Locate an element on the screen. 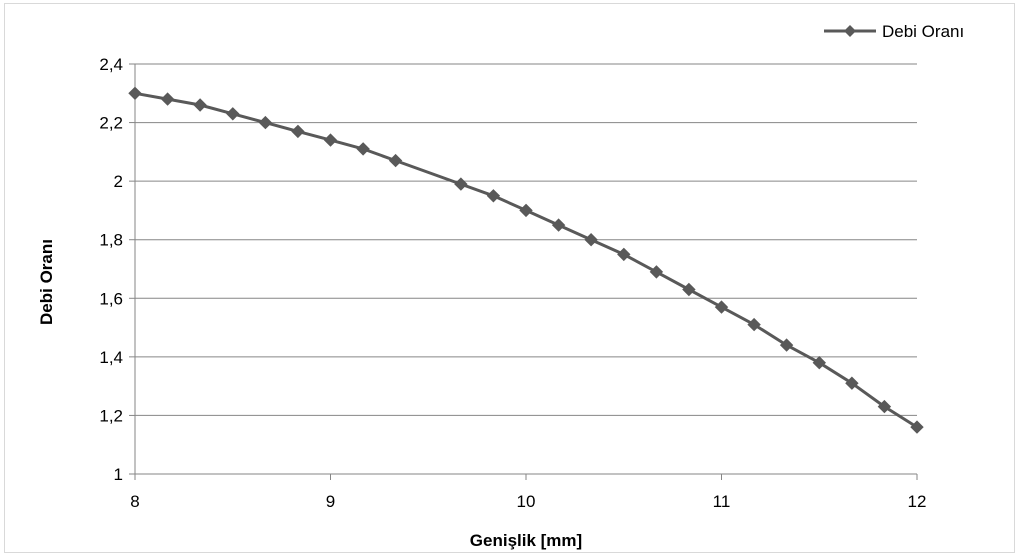 This screenshot has height=557, width=1019. y-axis-title: Debi Oranı is located at coordinates (46, 282).